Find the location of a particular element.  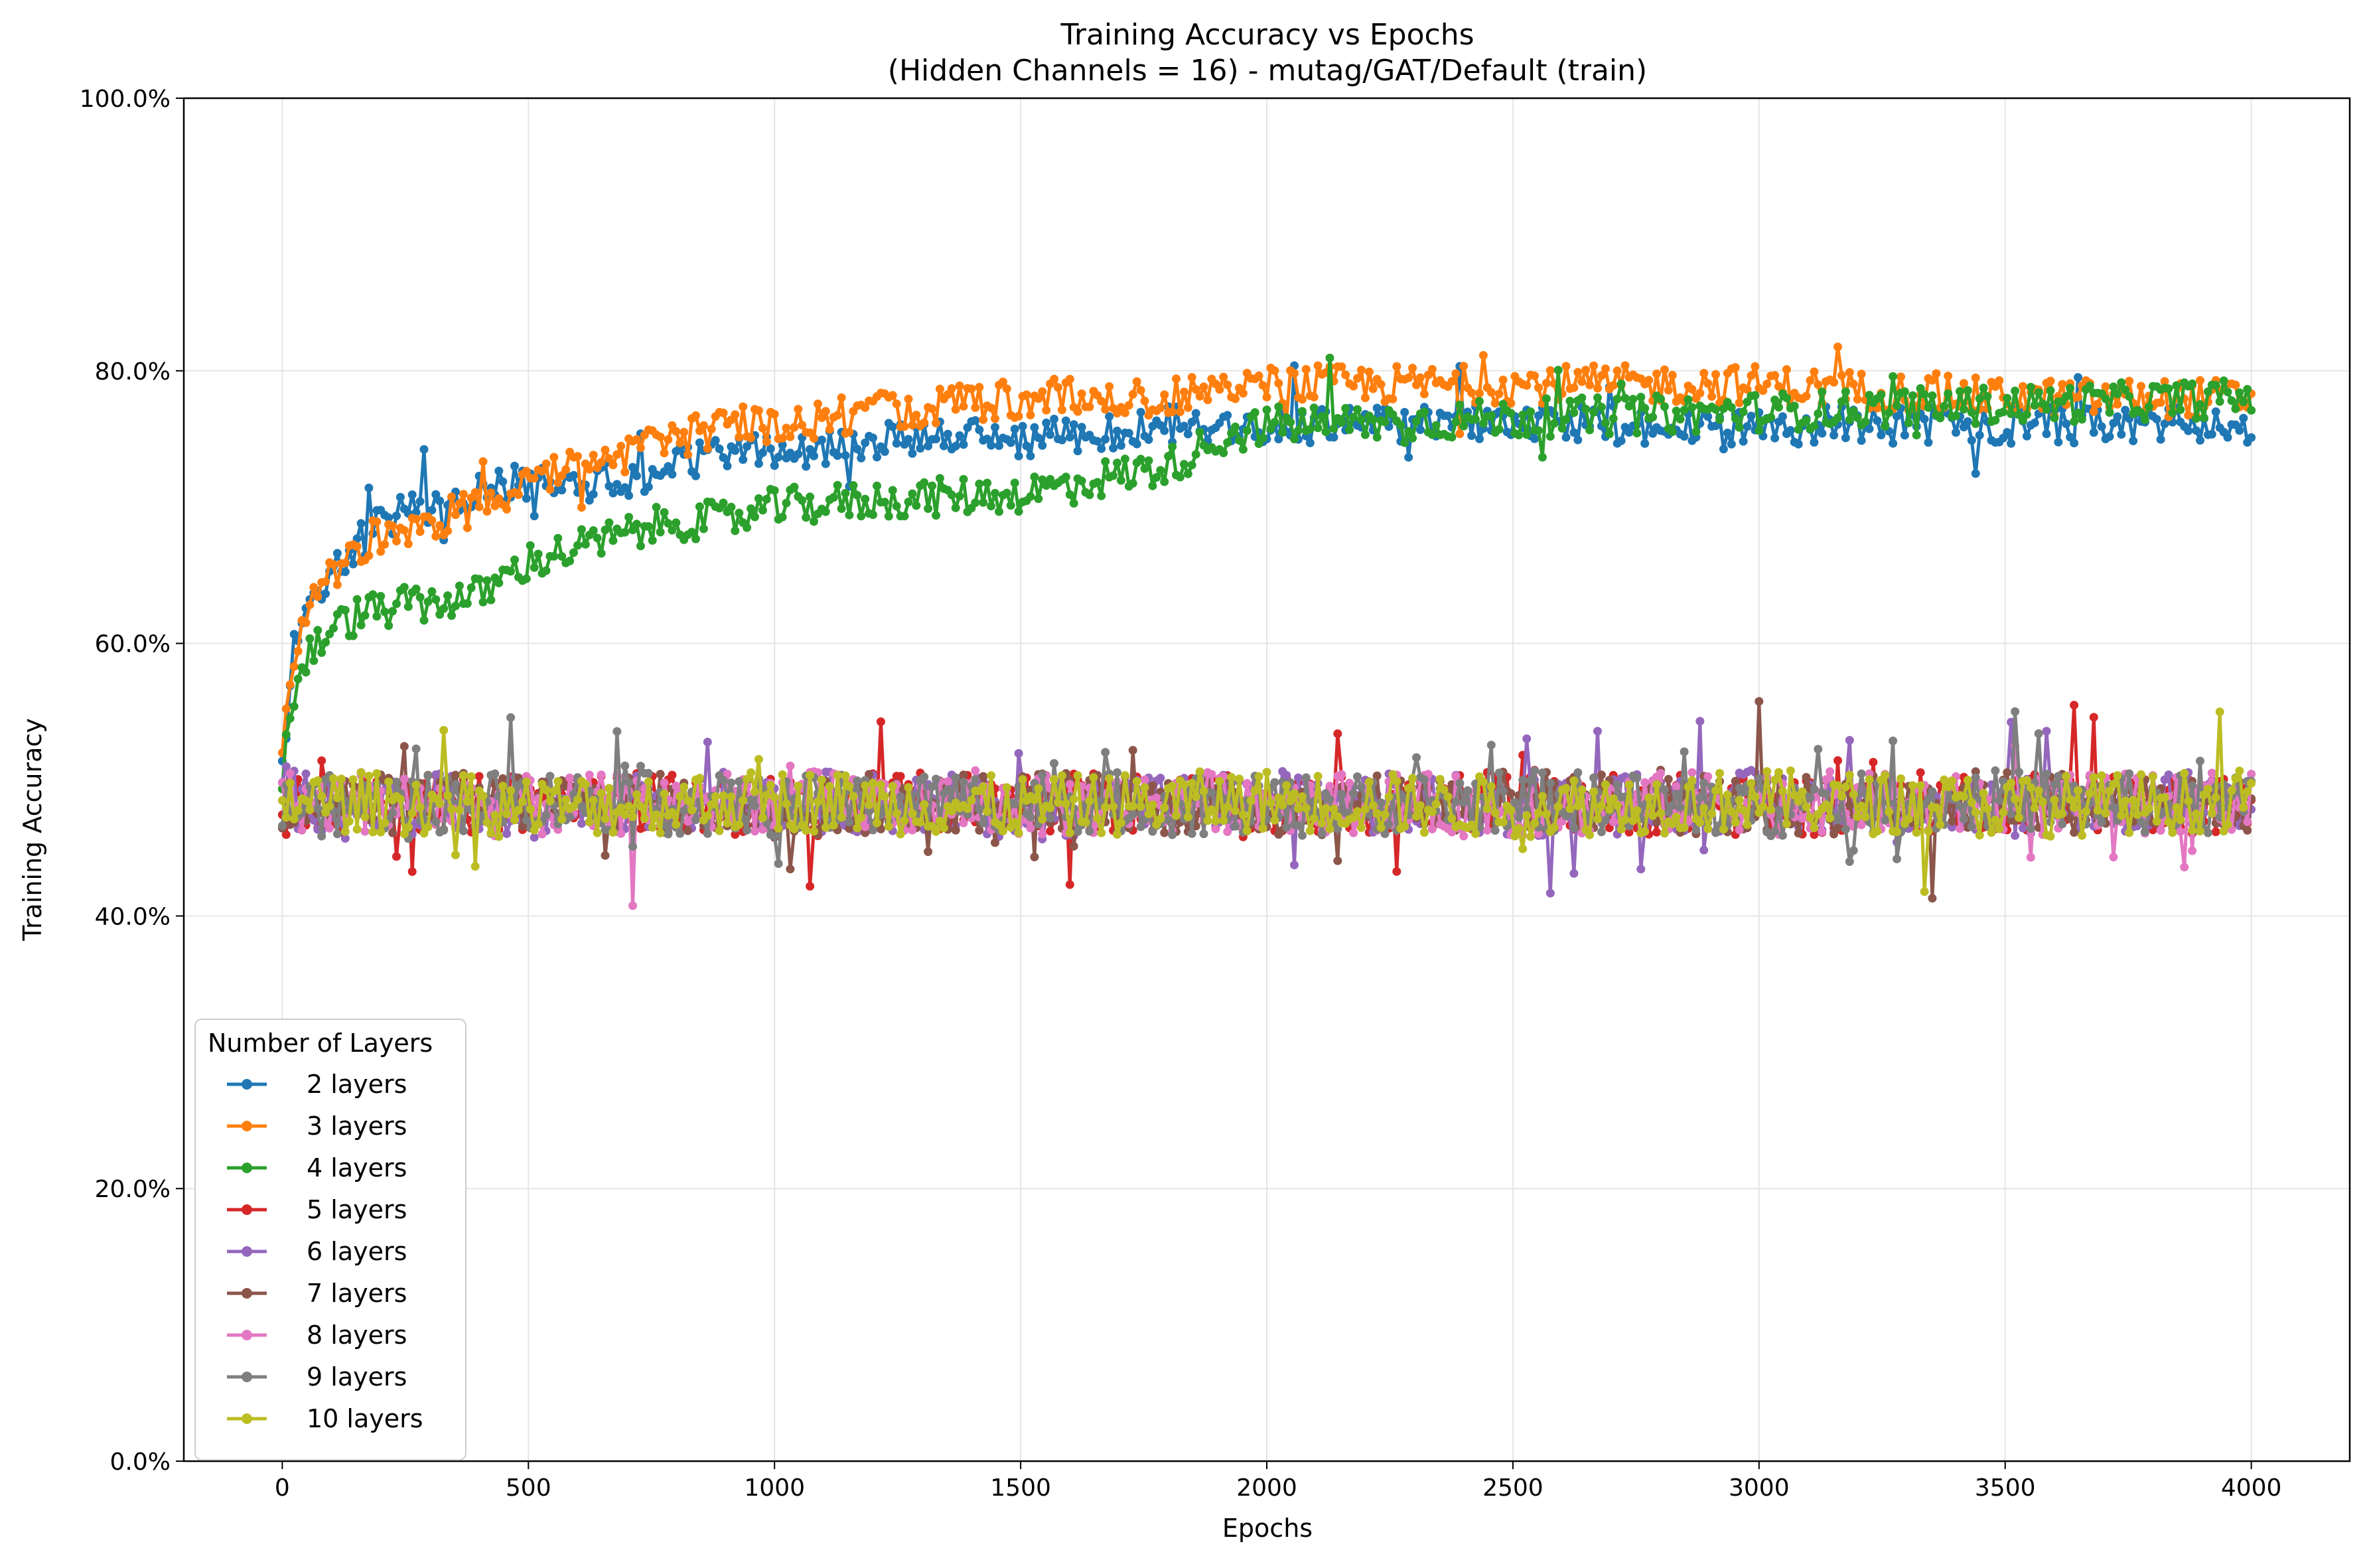

x-axis-label: Epochs is located at coordinates (1267, 1528).